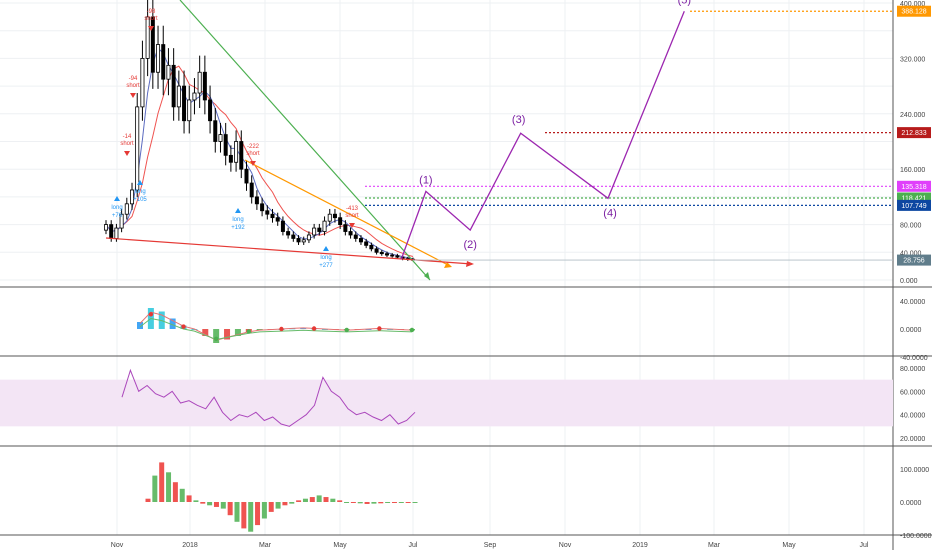 The width and height of the screenshot is (932, 550). Describe the element at coordinates (305, 140) in the screenshot. I see `green-trendline` at that location.